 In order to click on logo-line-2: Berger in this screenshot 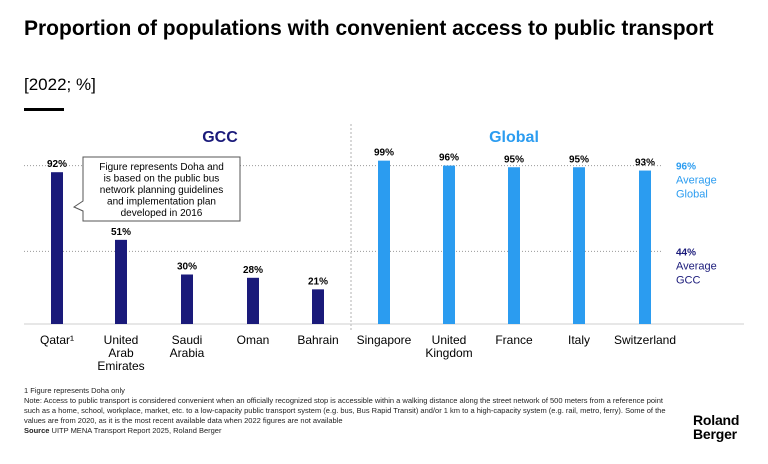, I will do `click(715, 434)`.